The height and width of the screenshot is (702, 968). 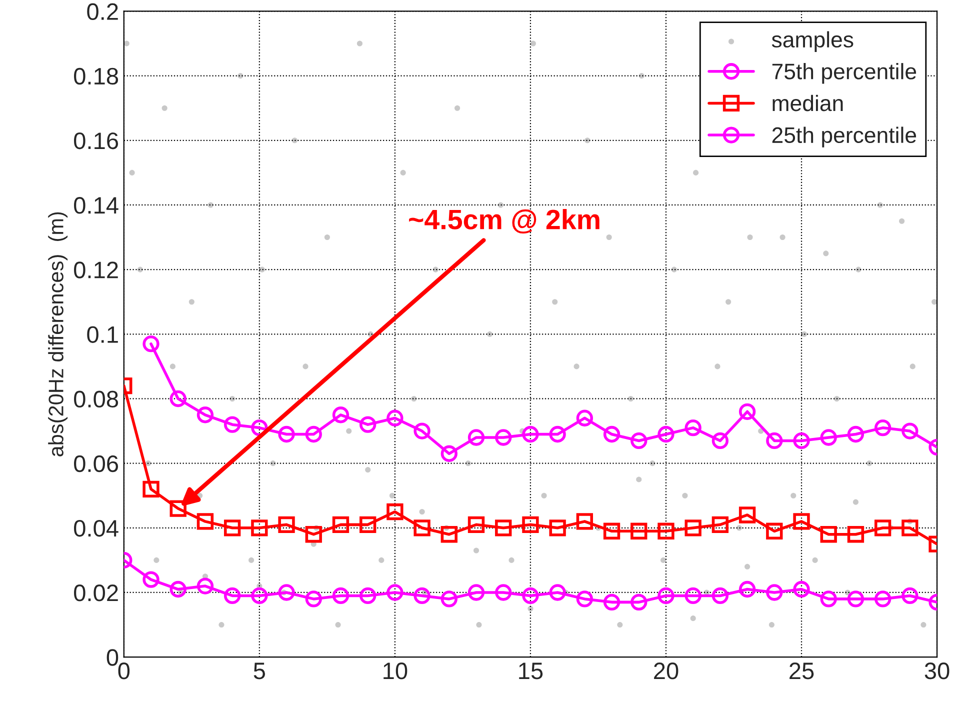 I want to click on y-tick-label: 0.06, so click(x=96, y=463).